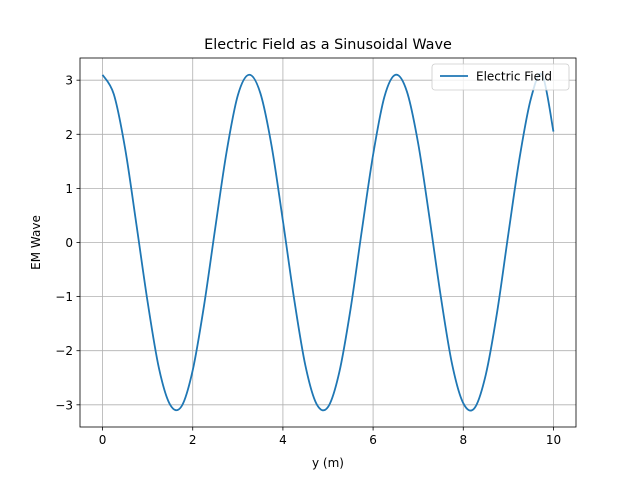 This screenshot has width=640, height=480. I want to click on x-tick-label: 4, so click(283, 440).